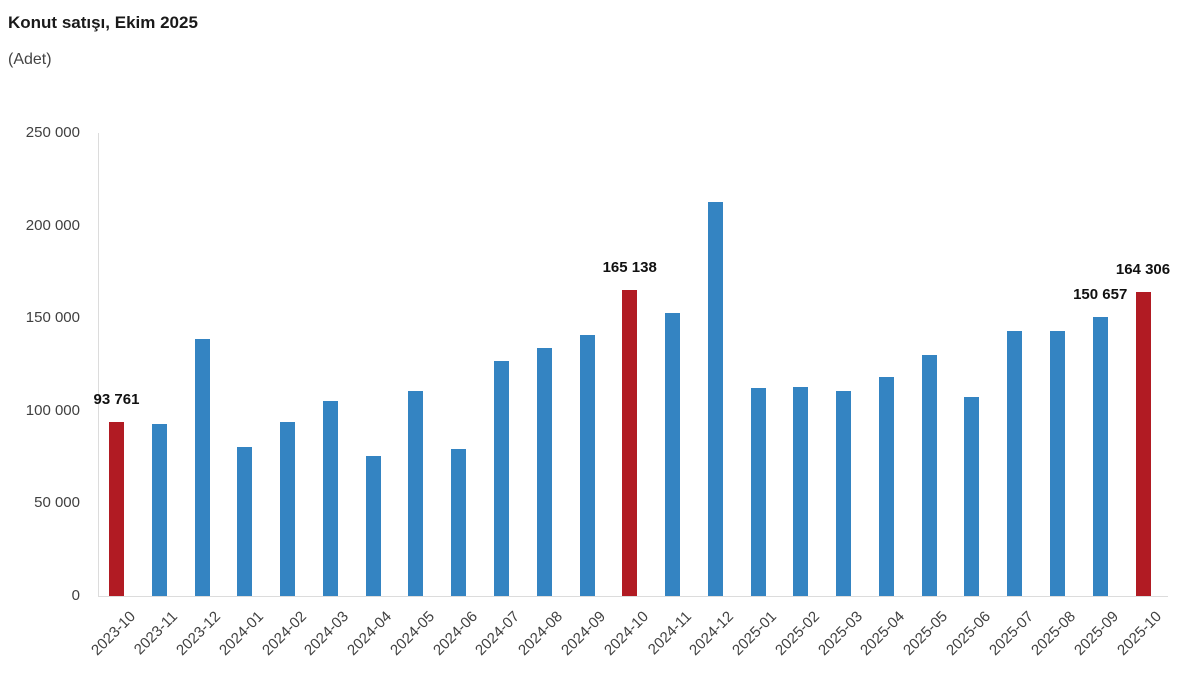 The width and height of the screenshot is (1192, 676). I want to click on x-axis-line, so click(633, 596).